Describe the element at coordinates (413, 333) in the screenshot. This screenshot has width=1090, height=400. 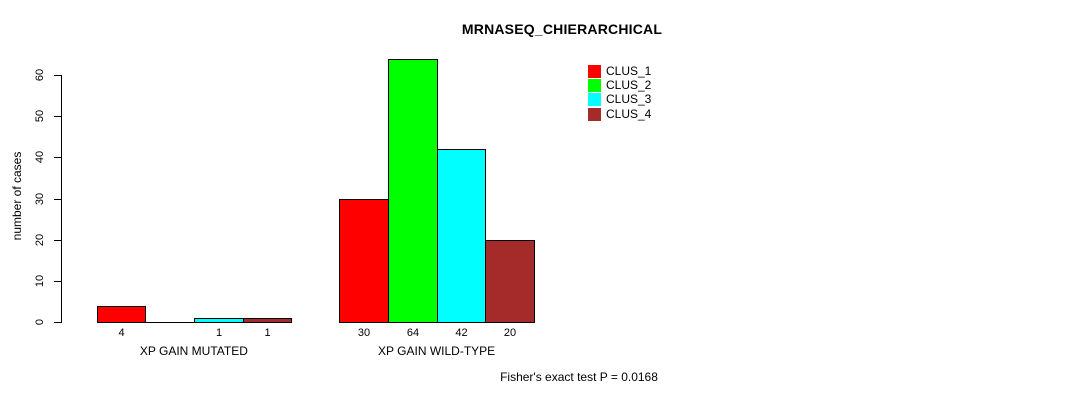
I see `bar-value-label: 64` at that location.